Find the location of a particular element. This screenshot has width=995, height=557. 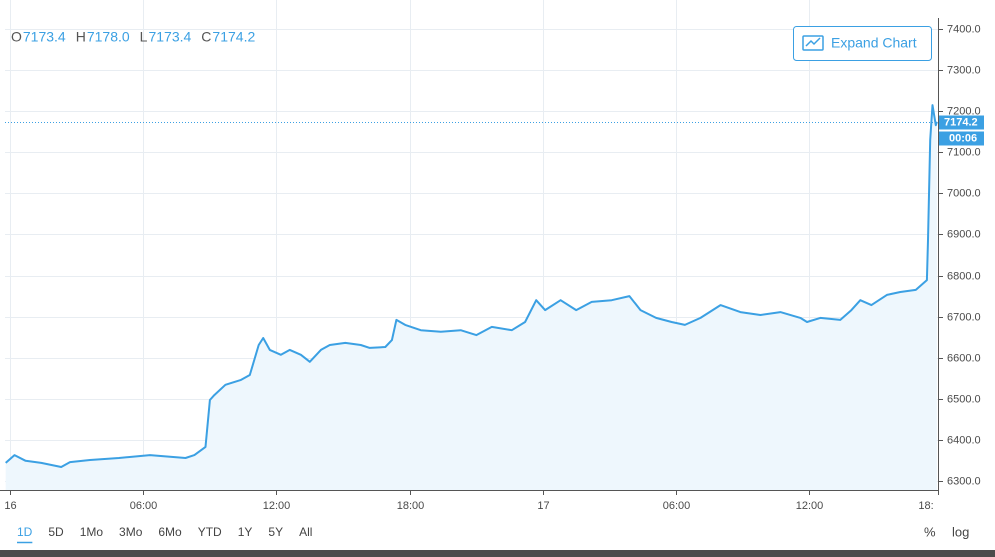

countdown-tag is located at coordinates (961, 138).